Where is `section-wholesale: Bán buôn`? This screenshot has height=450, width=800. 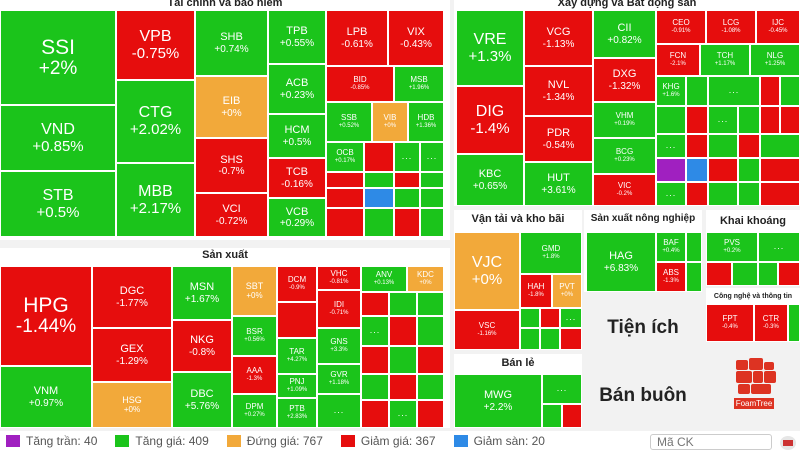 section-wholesale: Bán buôn is located at coordinates (643, 396).